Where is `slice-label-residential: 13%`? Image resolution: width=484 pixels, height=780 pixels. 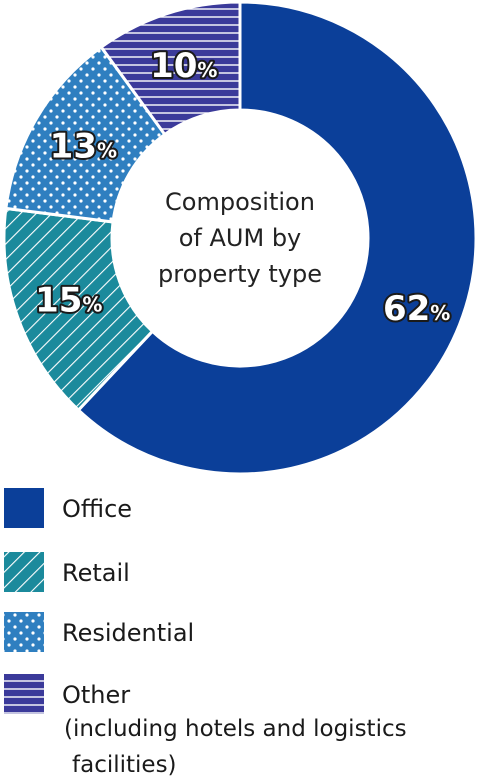
slice-label-residential: 13% is located at coordinates (83, 146).